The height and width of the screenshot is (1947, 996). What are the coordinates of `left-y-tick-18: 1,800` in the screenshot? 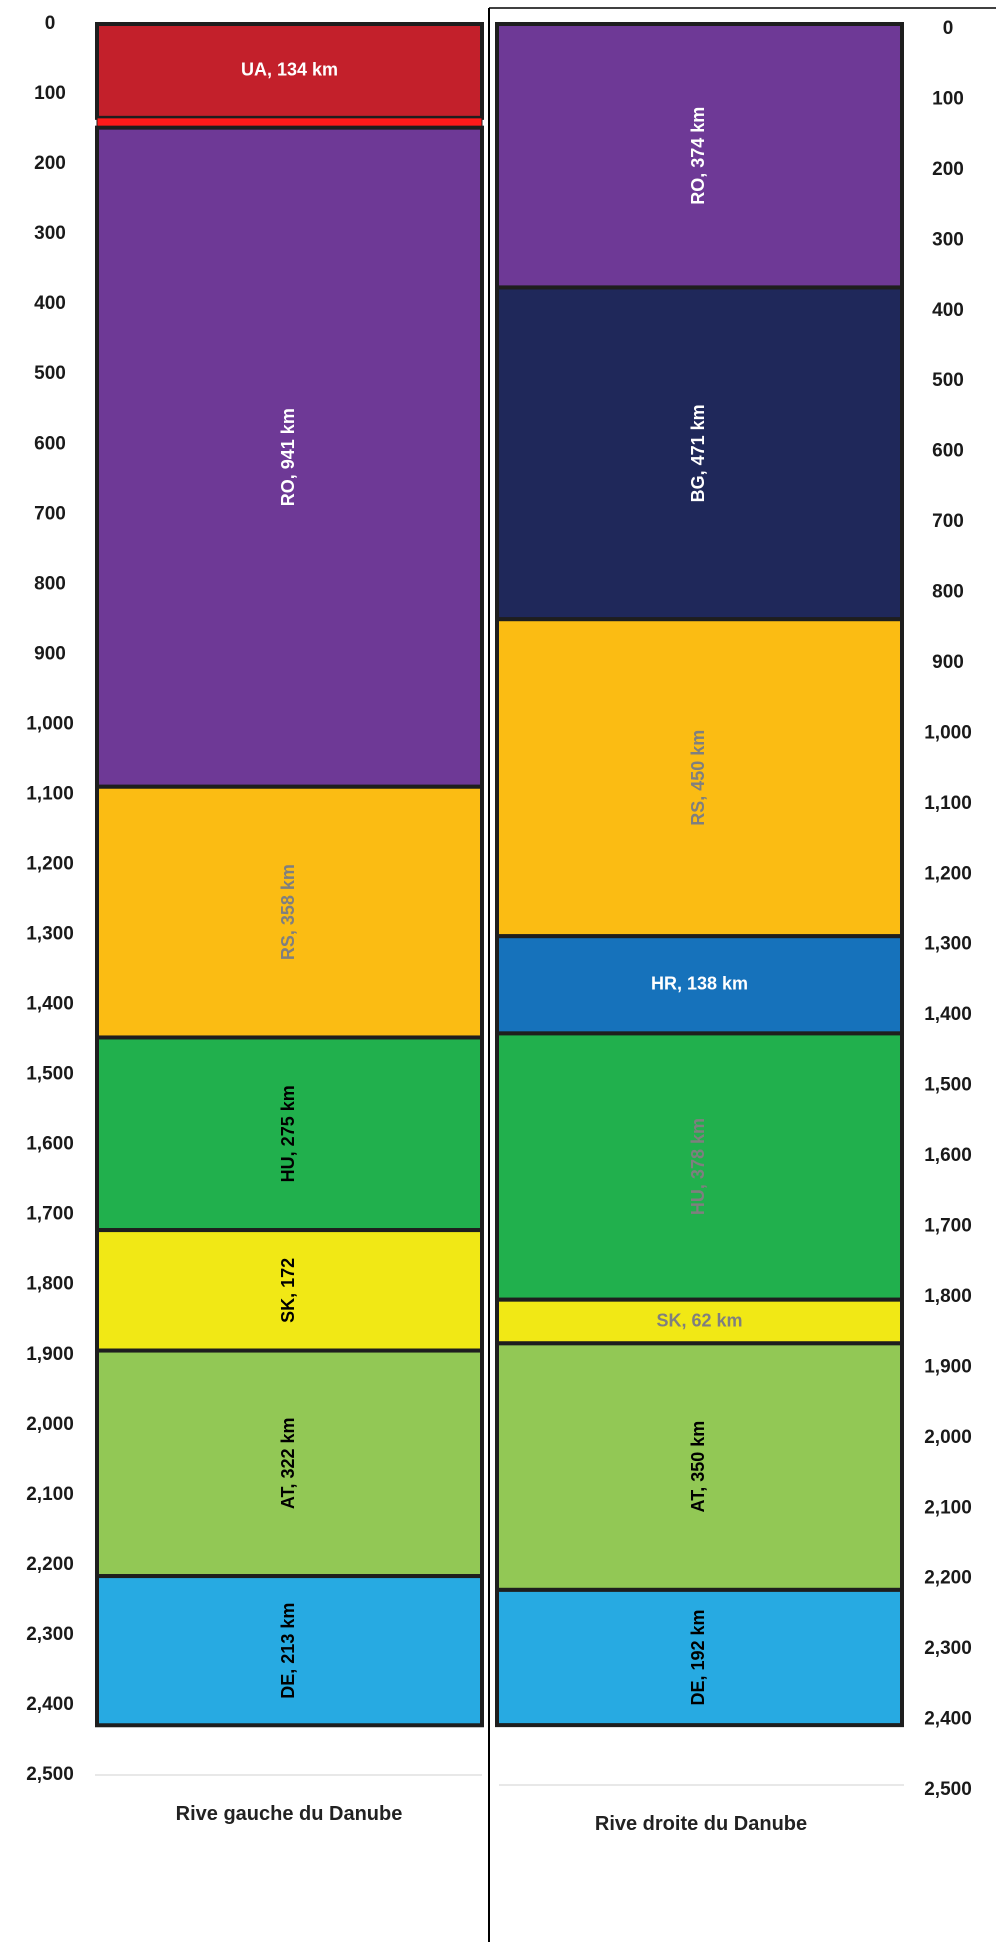 It's located at (50, 1284).